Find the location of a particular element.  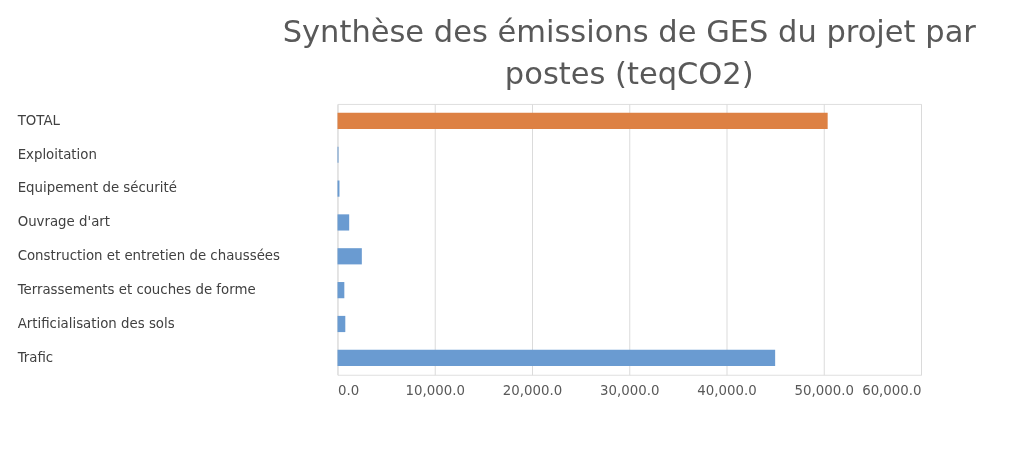

y-tick-label: Trafic is located at coordinates (35, 357).